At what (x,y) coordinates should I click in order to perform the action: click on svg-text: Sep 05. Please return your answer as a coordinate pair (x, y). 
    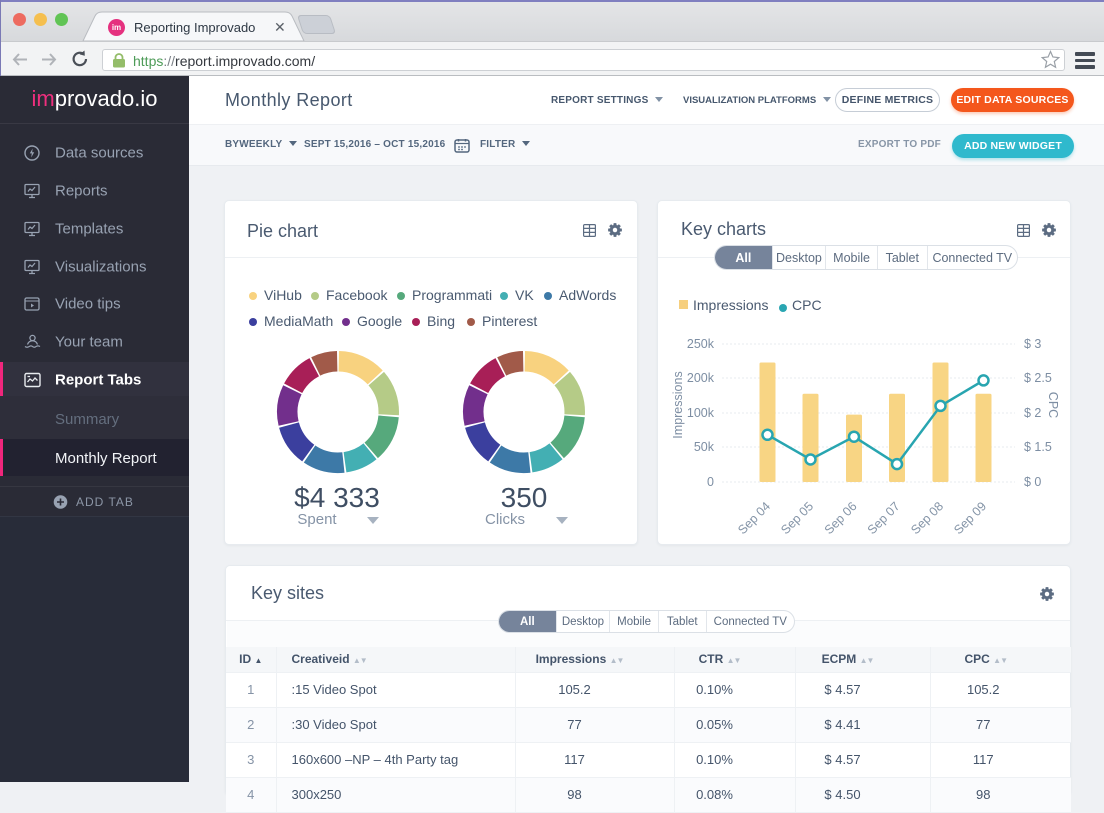
    Looking at the image, I should click on (797, 518).